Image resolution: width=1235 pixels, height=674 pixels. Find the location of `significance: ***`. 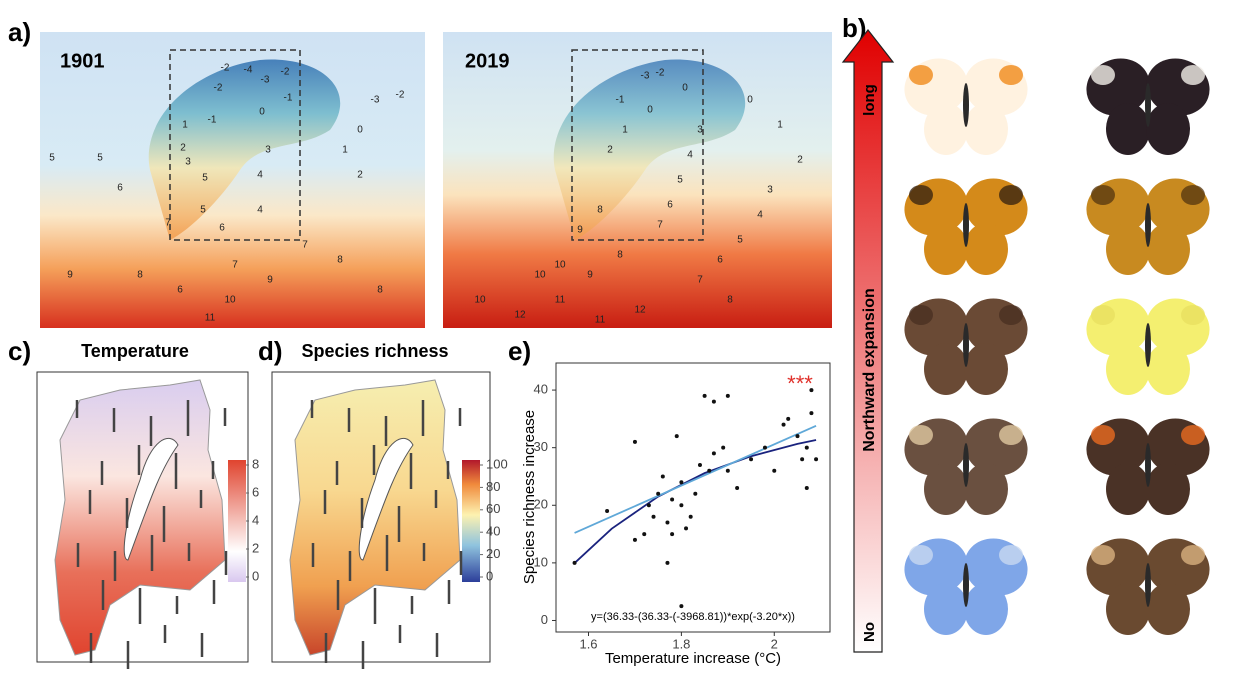

significance: *** is located at coordinates (800, 383).